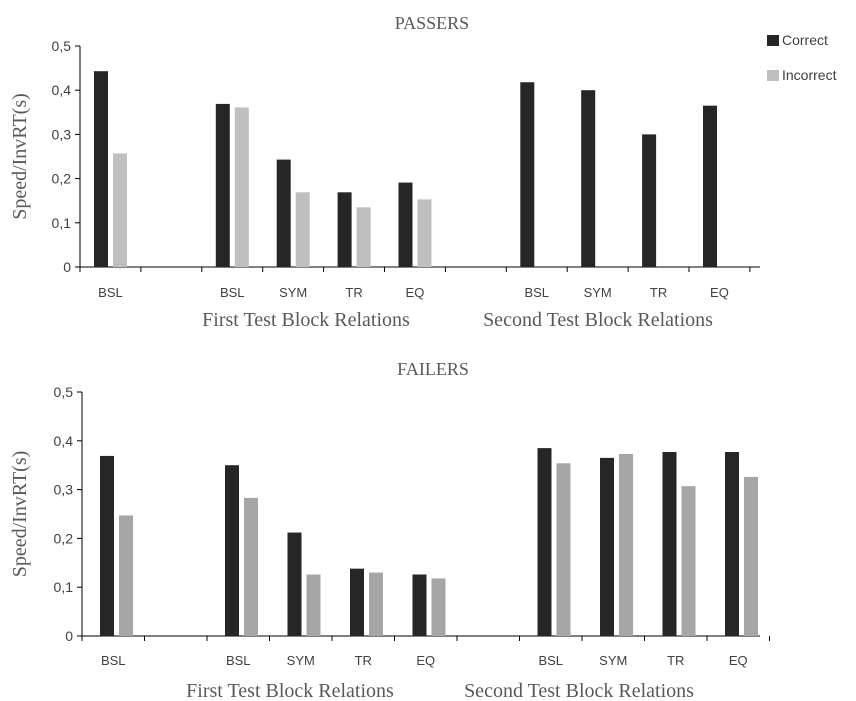 Image resolution: width=856 pixels, height=701 pixels. What do you see at coordinates (805, 40) in the screenshot?
I see `legend-label-correct: Correct` at bounding box center [805, 40].